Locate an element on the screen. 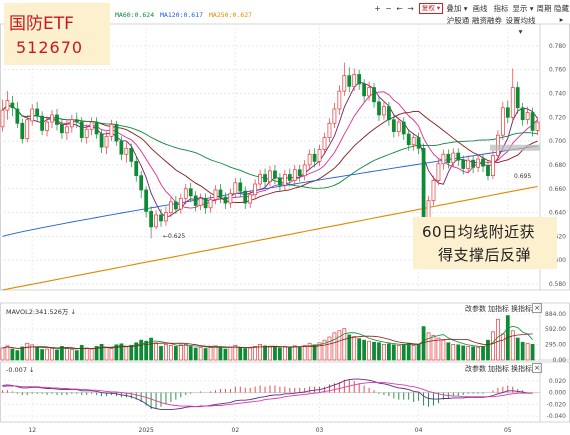  volume-switch-indicator-button: 换指标 is located at coordinates (521, 309).